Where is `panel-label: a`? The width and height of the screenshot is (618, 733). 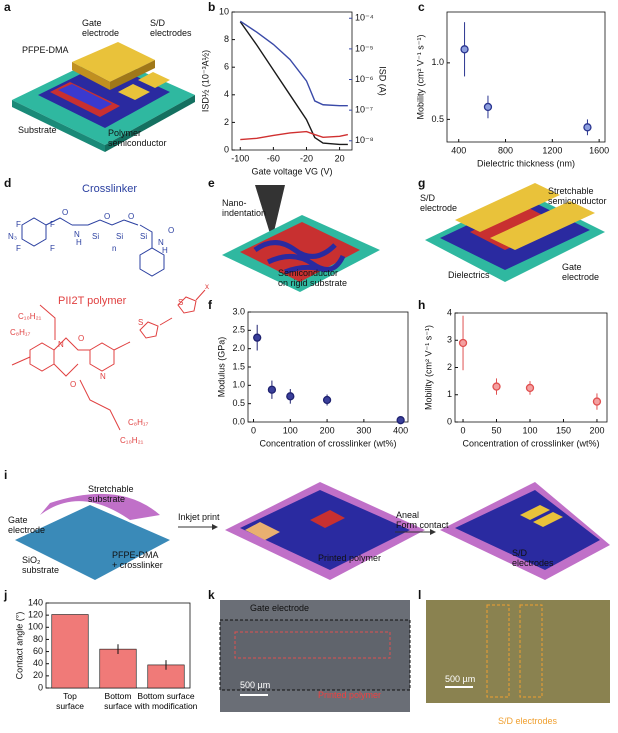
panel-label: a is located at coordinates (7, 7).